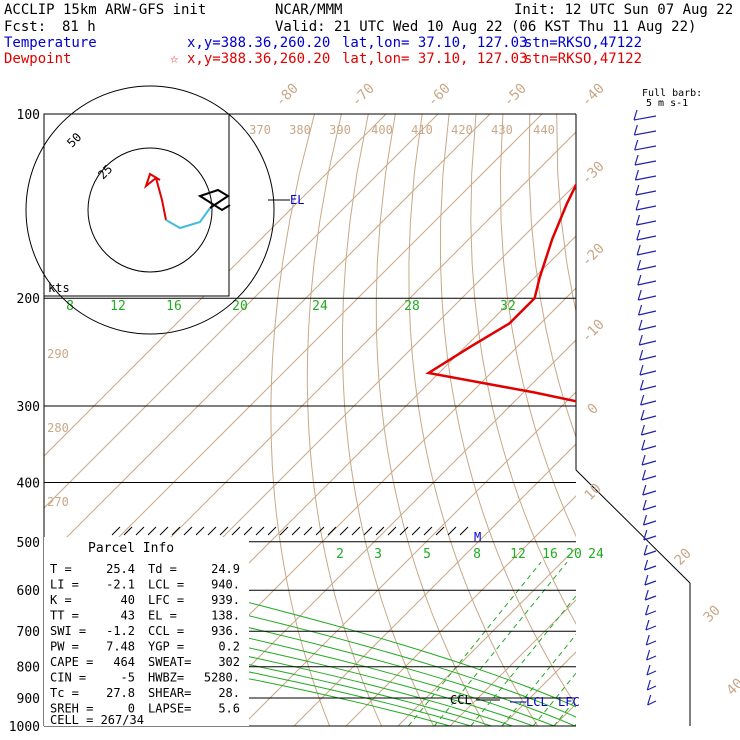 Image resolution: width=740 pixels, height=740 pixels. What do you see at coordinates (131, 709) in the screenshot?
I see `parcel-field-value: 0` at bounding box center [131, 709].